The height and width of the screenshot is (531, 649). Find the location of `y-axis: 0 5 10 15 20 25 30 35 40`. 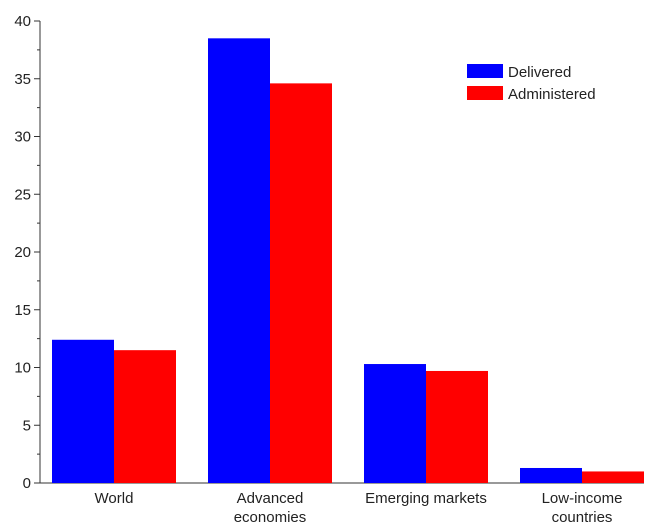

y-axis: 0 5 10 15 20 25 30 35 40 is located at coordinates (27, 252).